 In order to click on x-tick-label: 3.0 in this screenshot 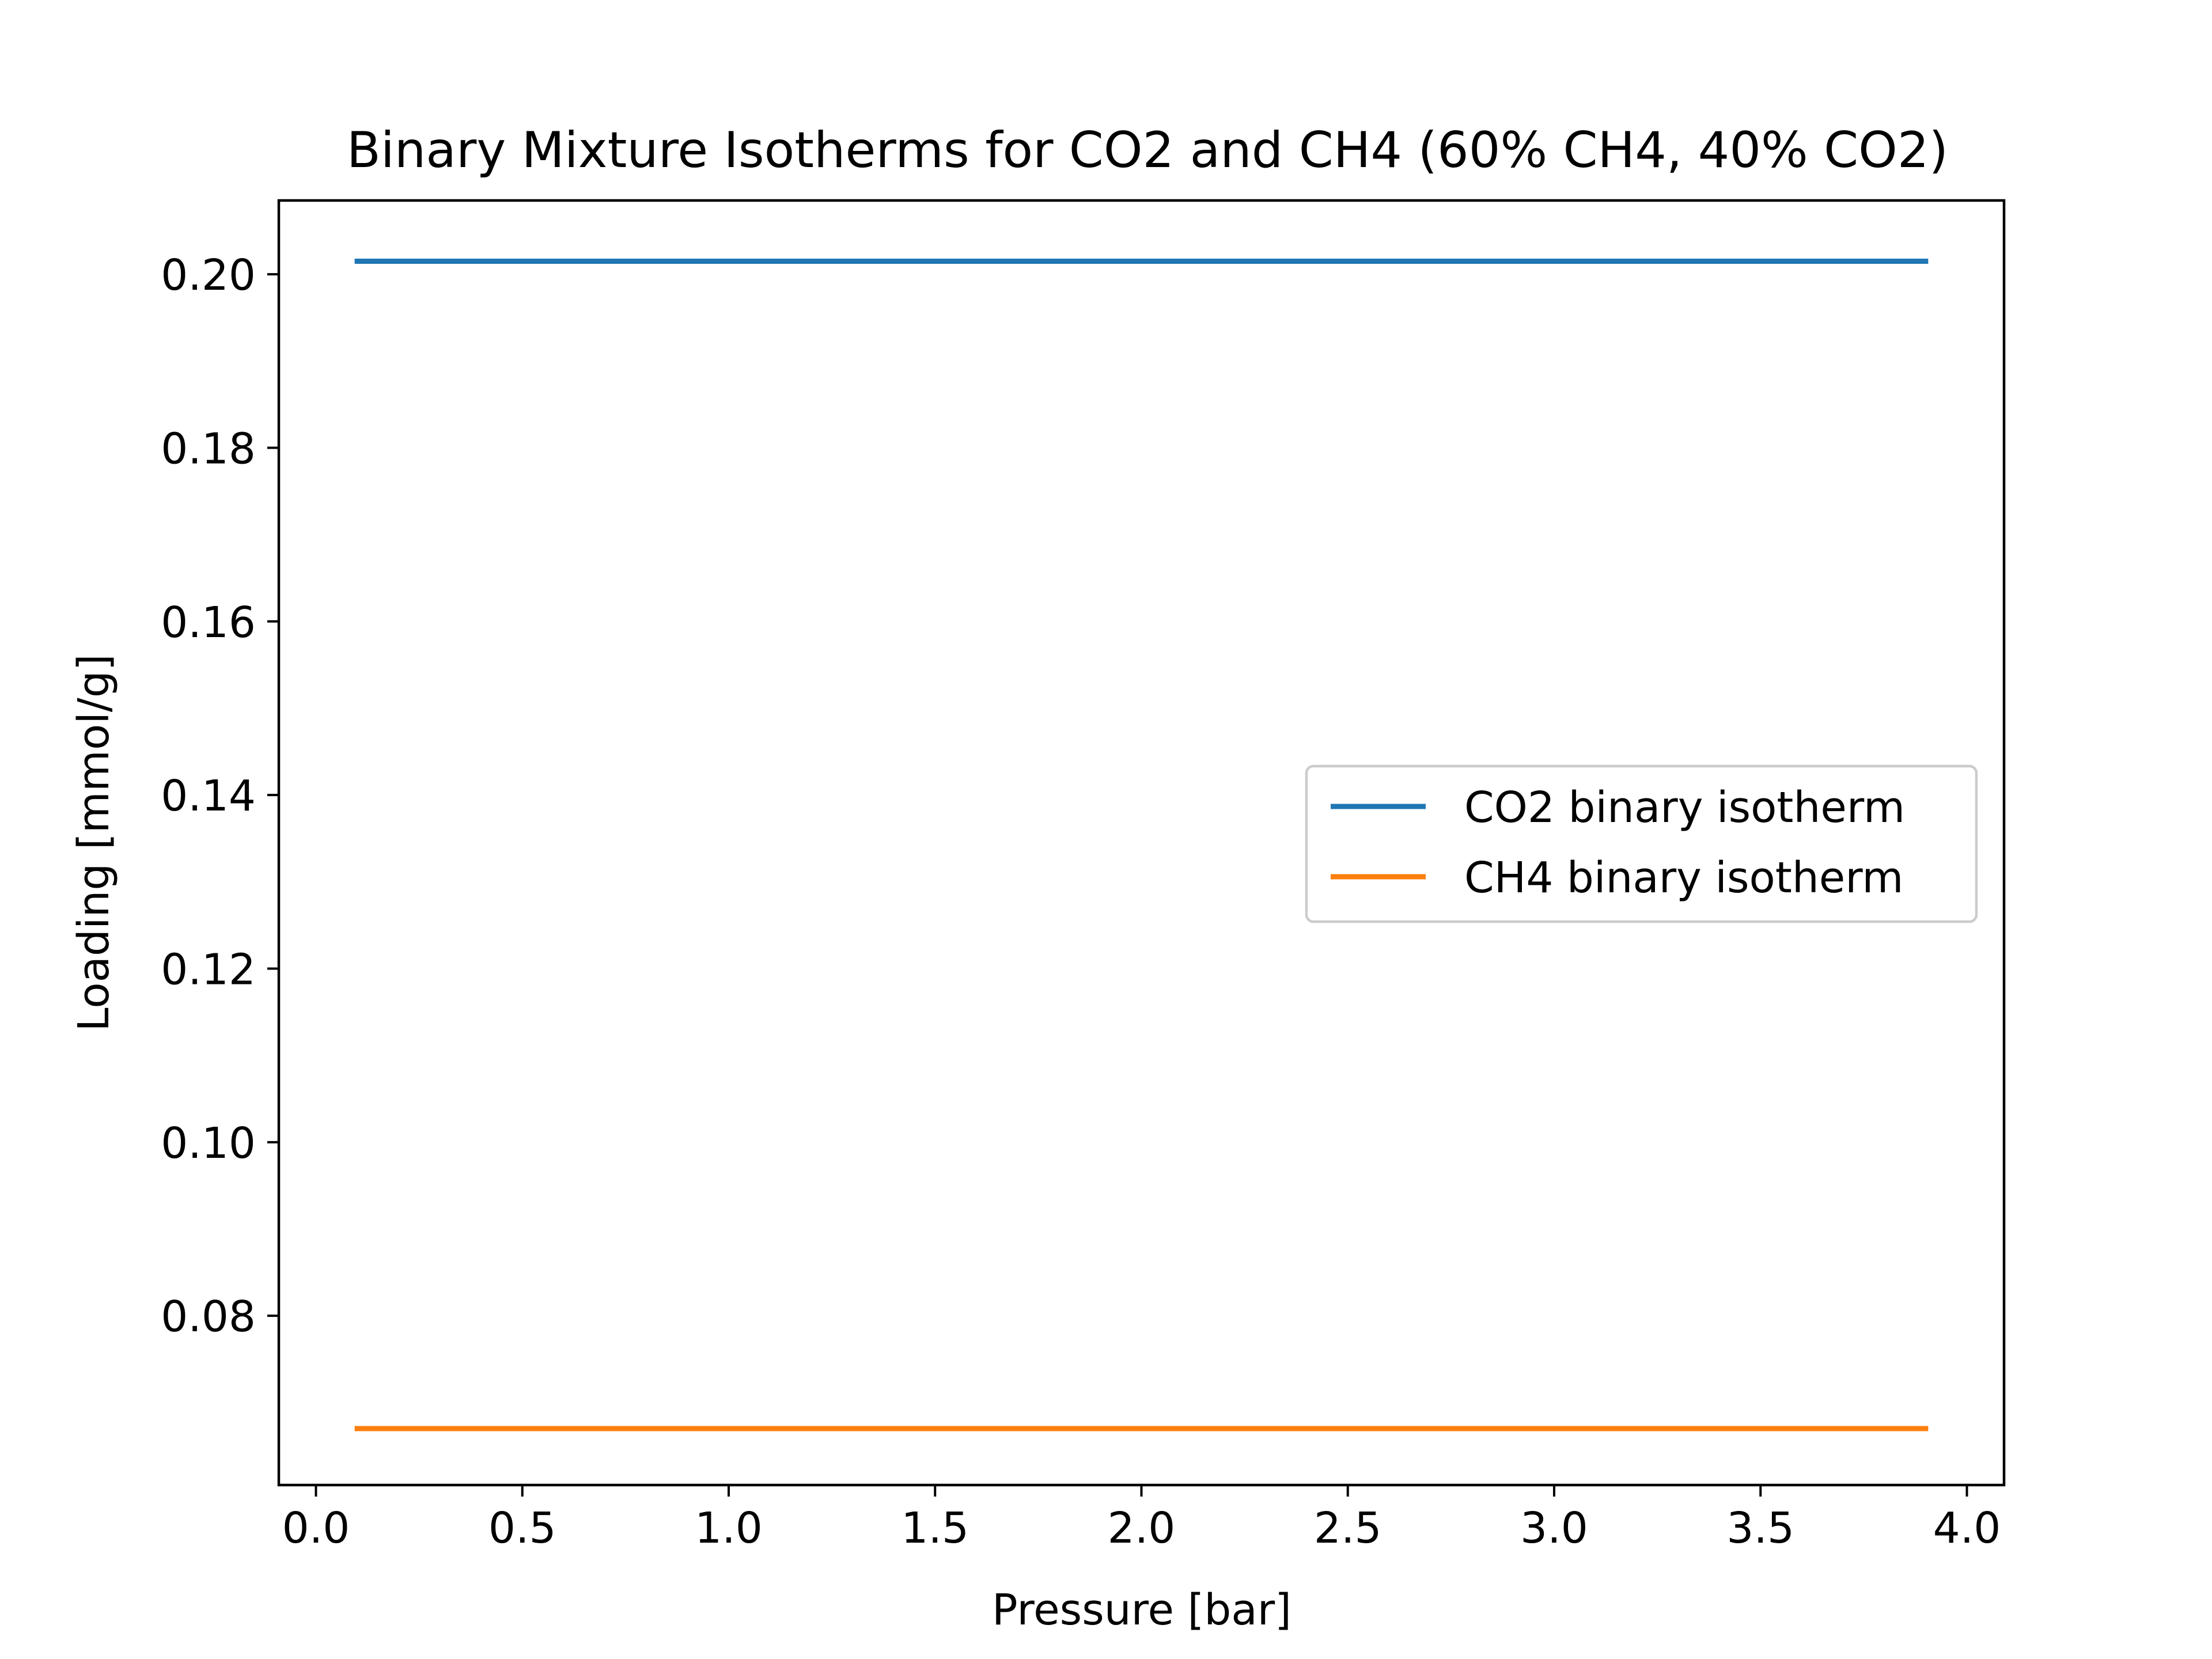, I will do `click(1554, 1528)`.